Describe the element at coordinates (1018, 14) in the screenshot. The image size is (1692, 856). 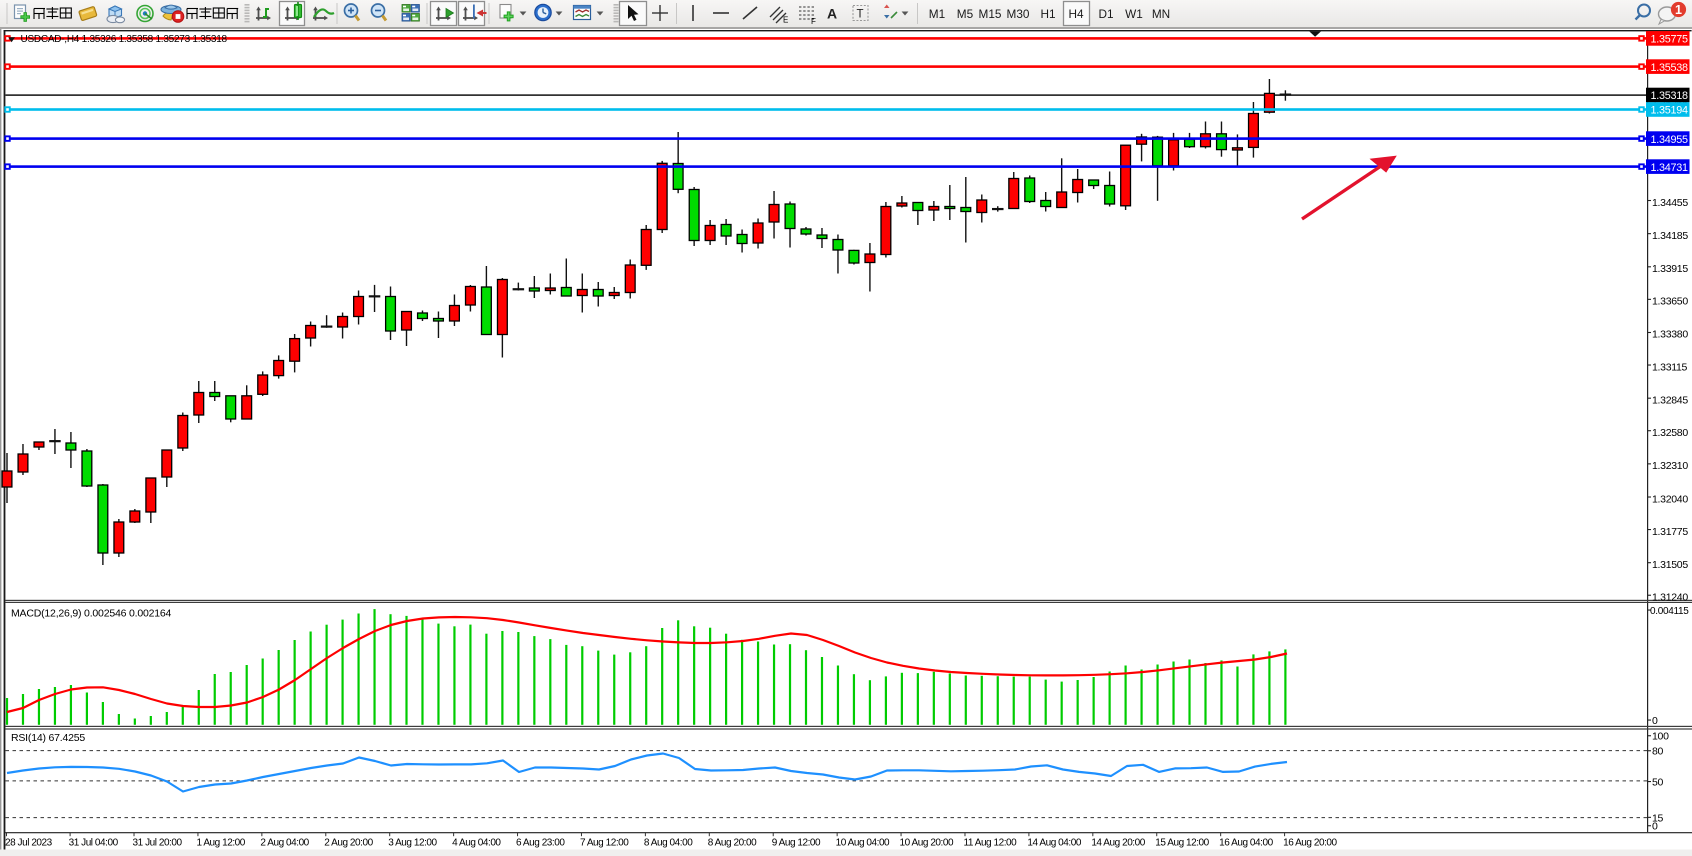
I see `svg-text: M30` at that location.